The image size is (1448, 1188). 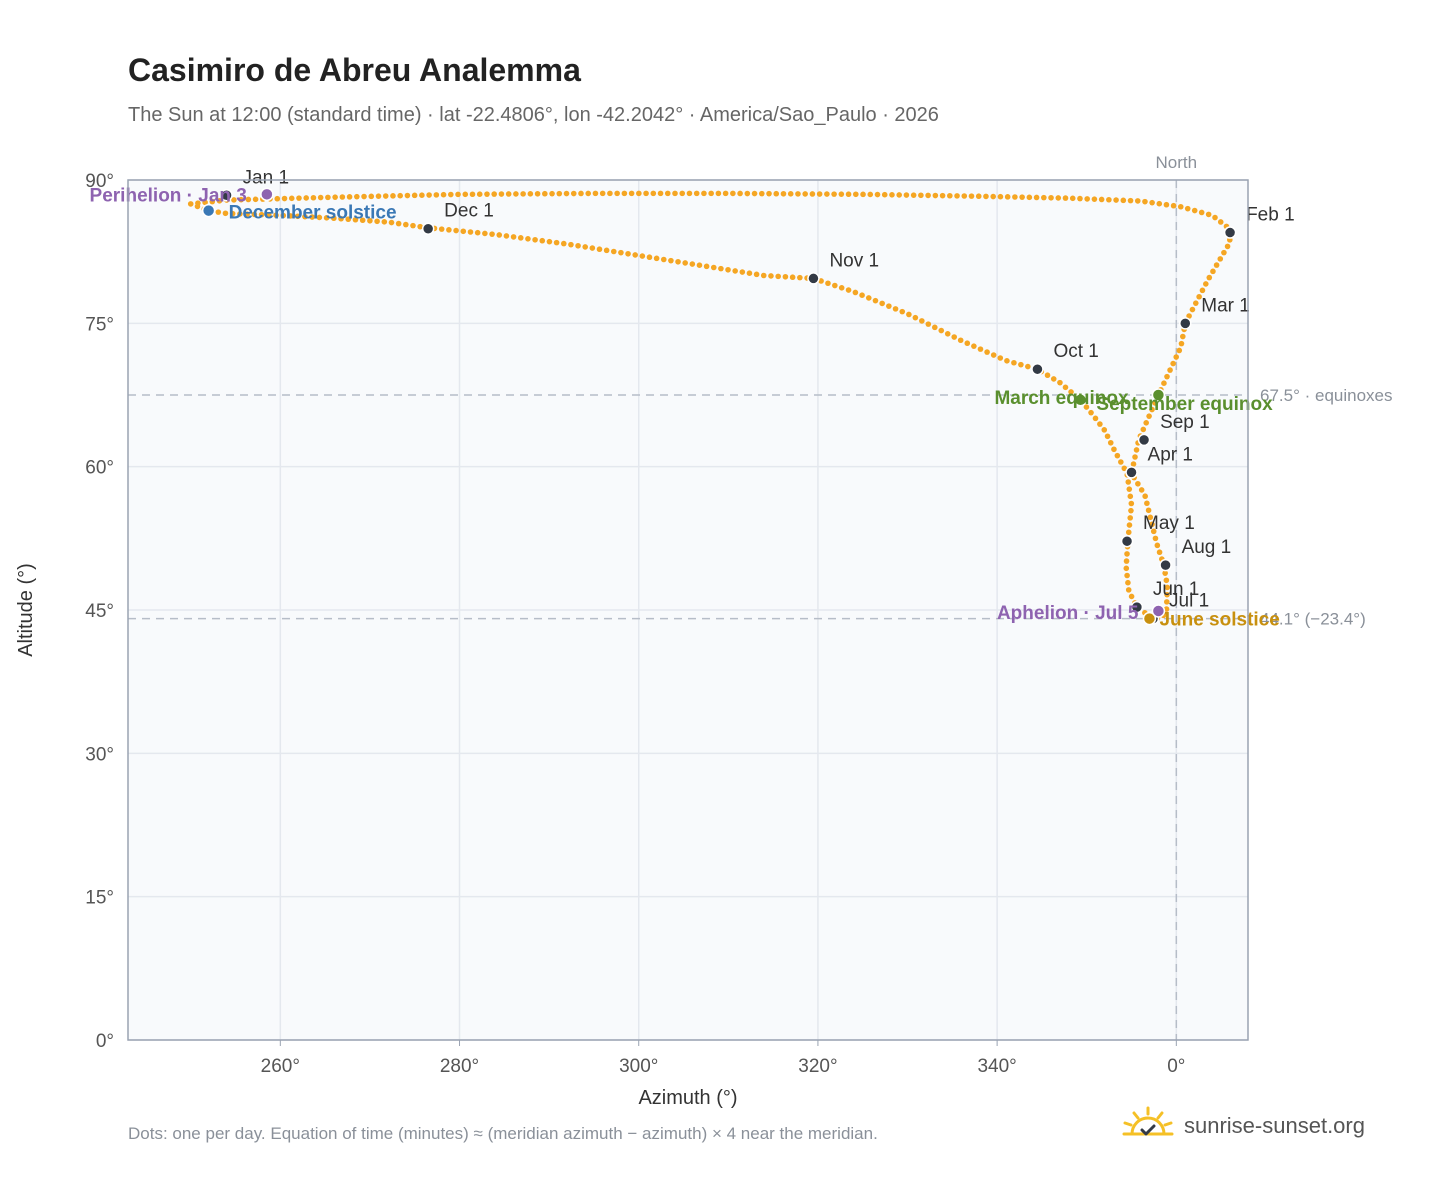 I want to click on event-label: September equinox, so click(x=1184, y=404).